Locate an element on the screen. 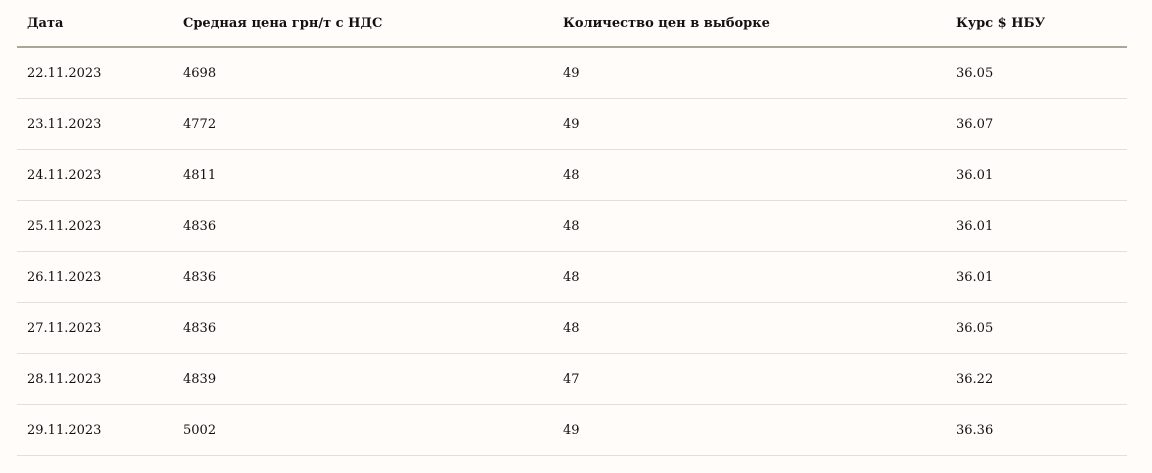 This screenshot has width=1152, height=473. cell-avg-price: 4811 is located at coordinates (363, 175).